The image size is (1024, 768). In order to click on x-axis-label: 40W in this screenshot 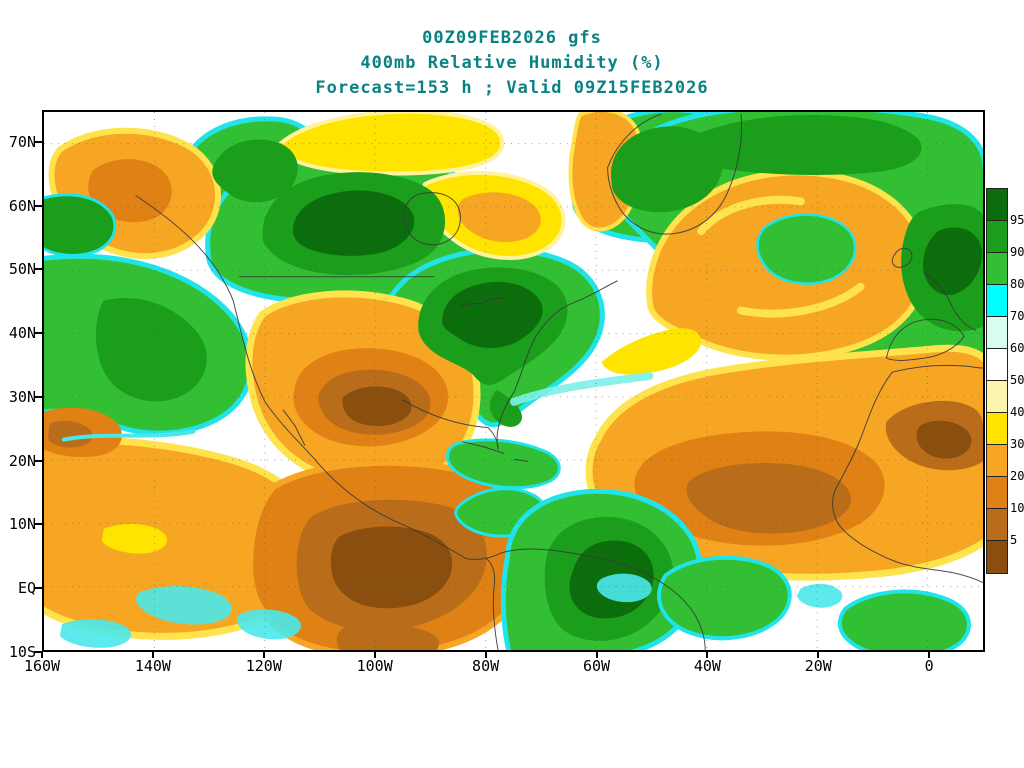, I will do `click(707, 666)`.